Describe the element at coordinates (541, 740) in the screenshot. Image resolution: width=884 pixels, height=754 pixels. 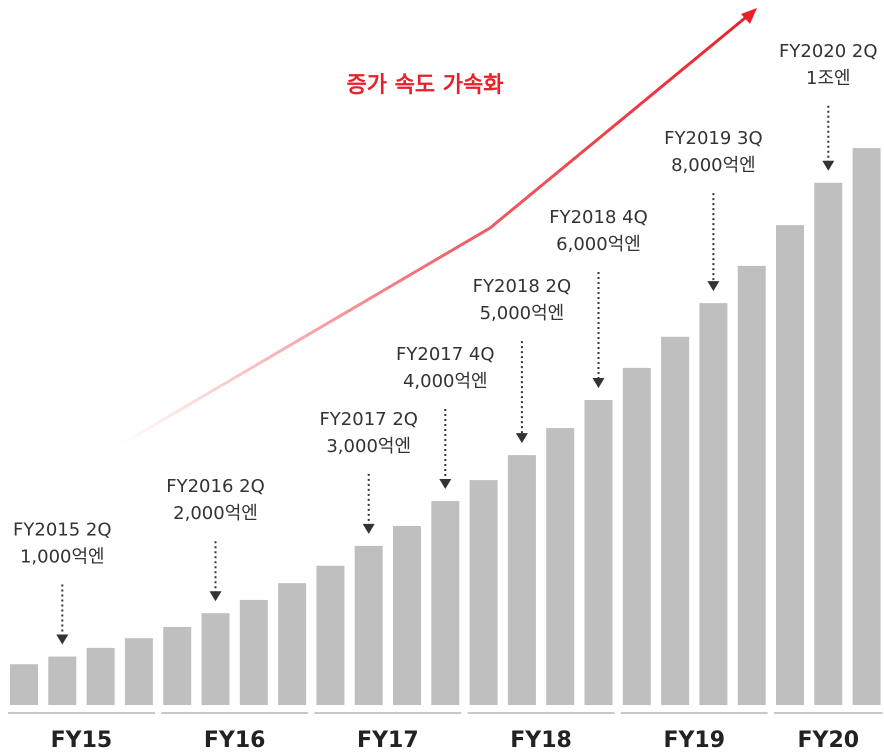
I see `x-group-label: FY18` at that location.